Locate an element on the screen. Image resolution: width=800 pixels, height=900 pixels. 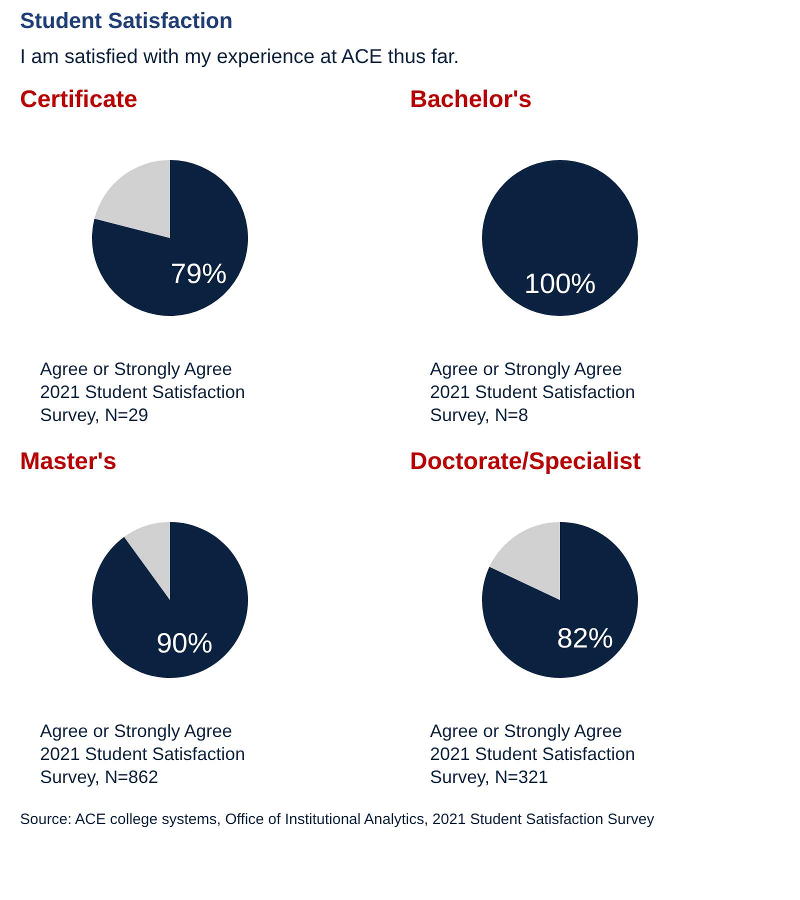
text: Survey, N=321 is located at coordinates (489, 777).